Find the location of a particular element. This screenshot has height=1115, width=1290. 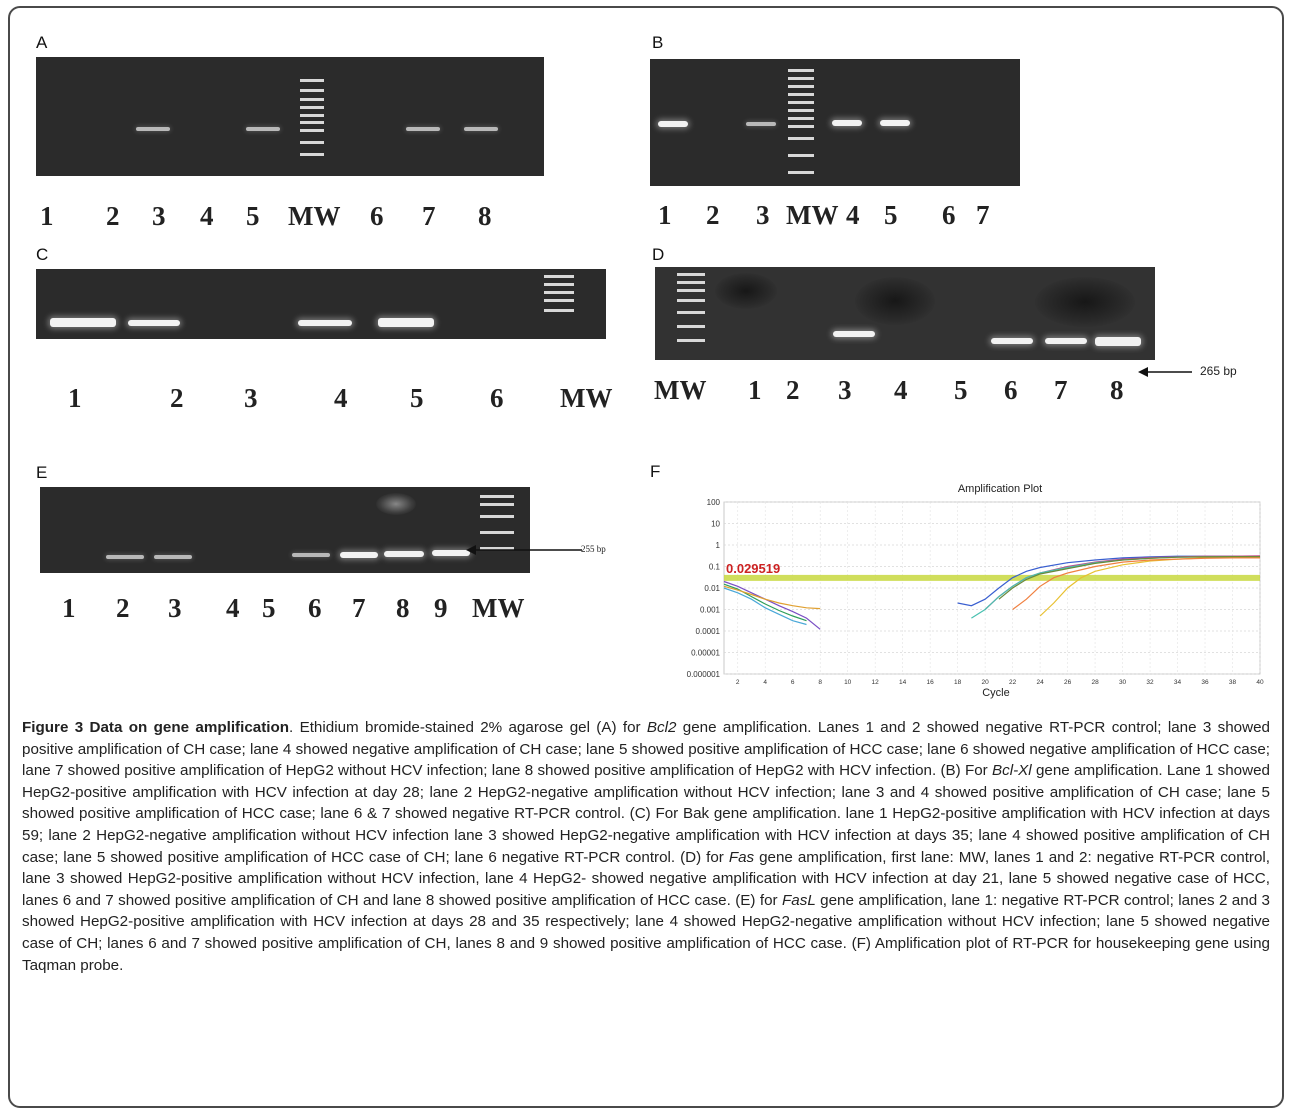

y-tick-label: 0.000001 is located at coordinates (704, 674).